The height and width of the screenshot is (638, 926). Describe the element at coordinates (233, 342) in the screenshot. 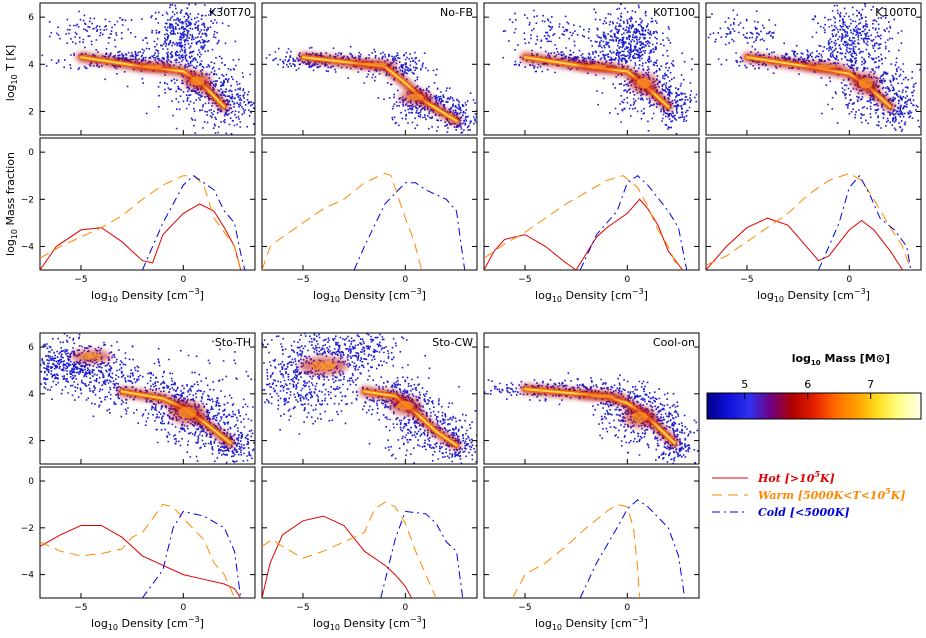

I see `panel-label: Sto-TH` at that location.